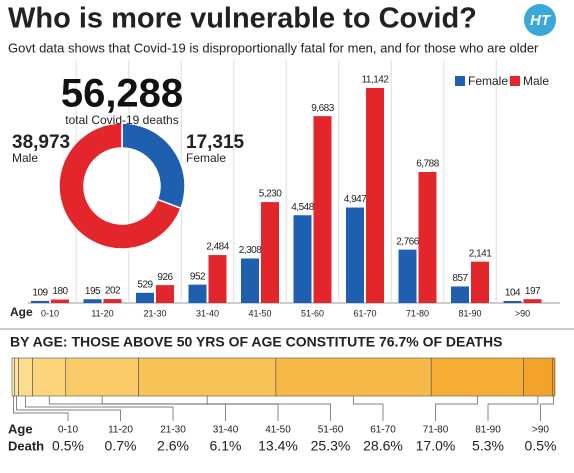 This screenshot has width=574, height=473. Describe the element at coordinates (25, 158) in the screenshot. I see `slice-name: Male` at that location.